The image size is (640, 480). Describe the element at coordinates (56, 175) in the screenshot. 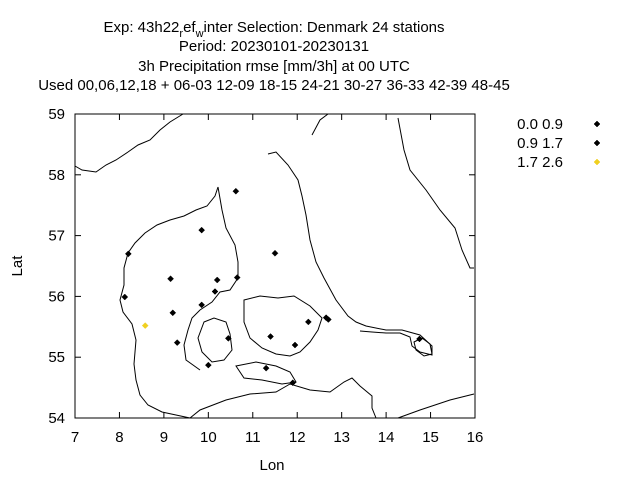

I see `y-tick-label: 58` at that location.